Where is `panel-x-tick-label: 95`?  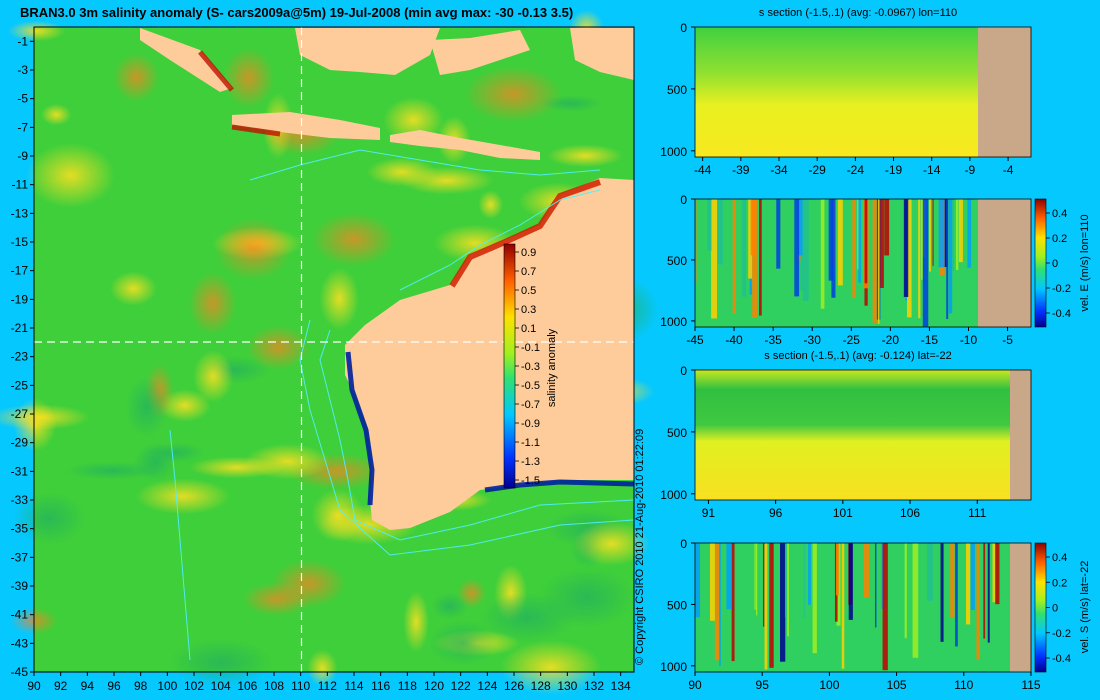
panel-x-tick-label: 95 is located at coordinates (763, 685).